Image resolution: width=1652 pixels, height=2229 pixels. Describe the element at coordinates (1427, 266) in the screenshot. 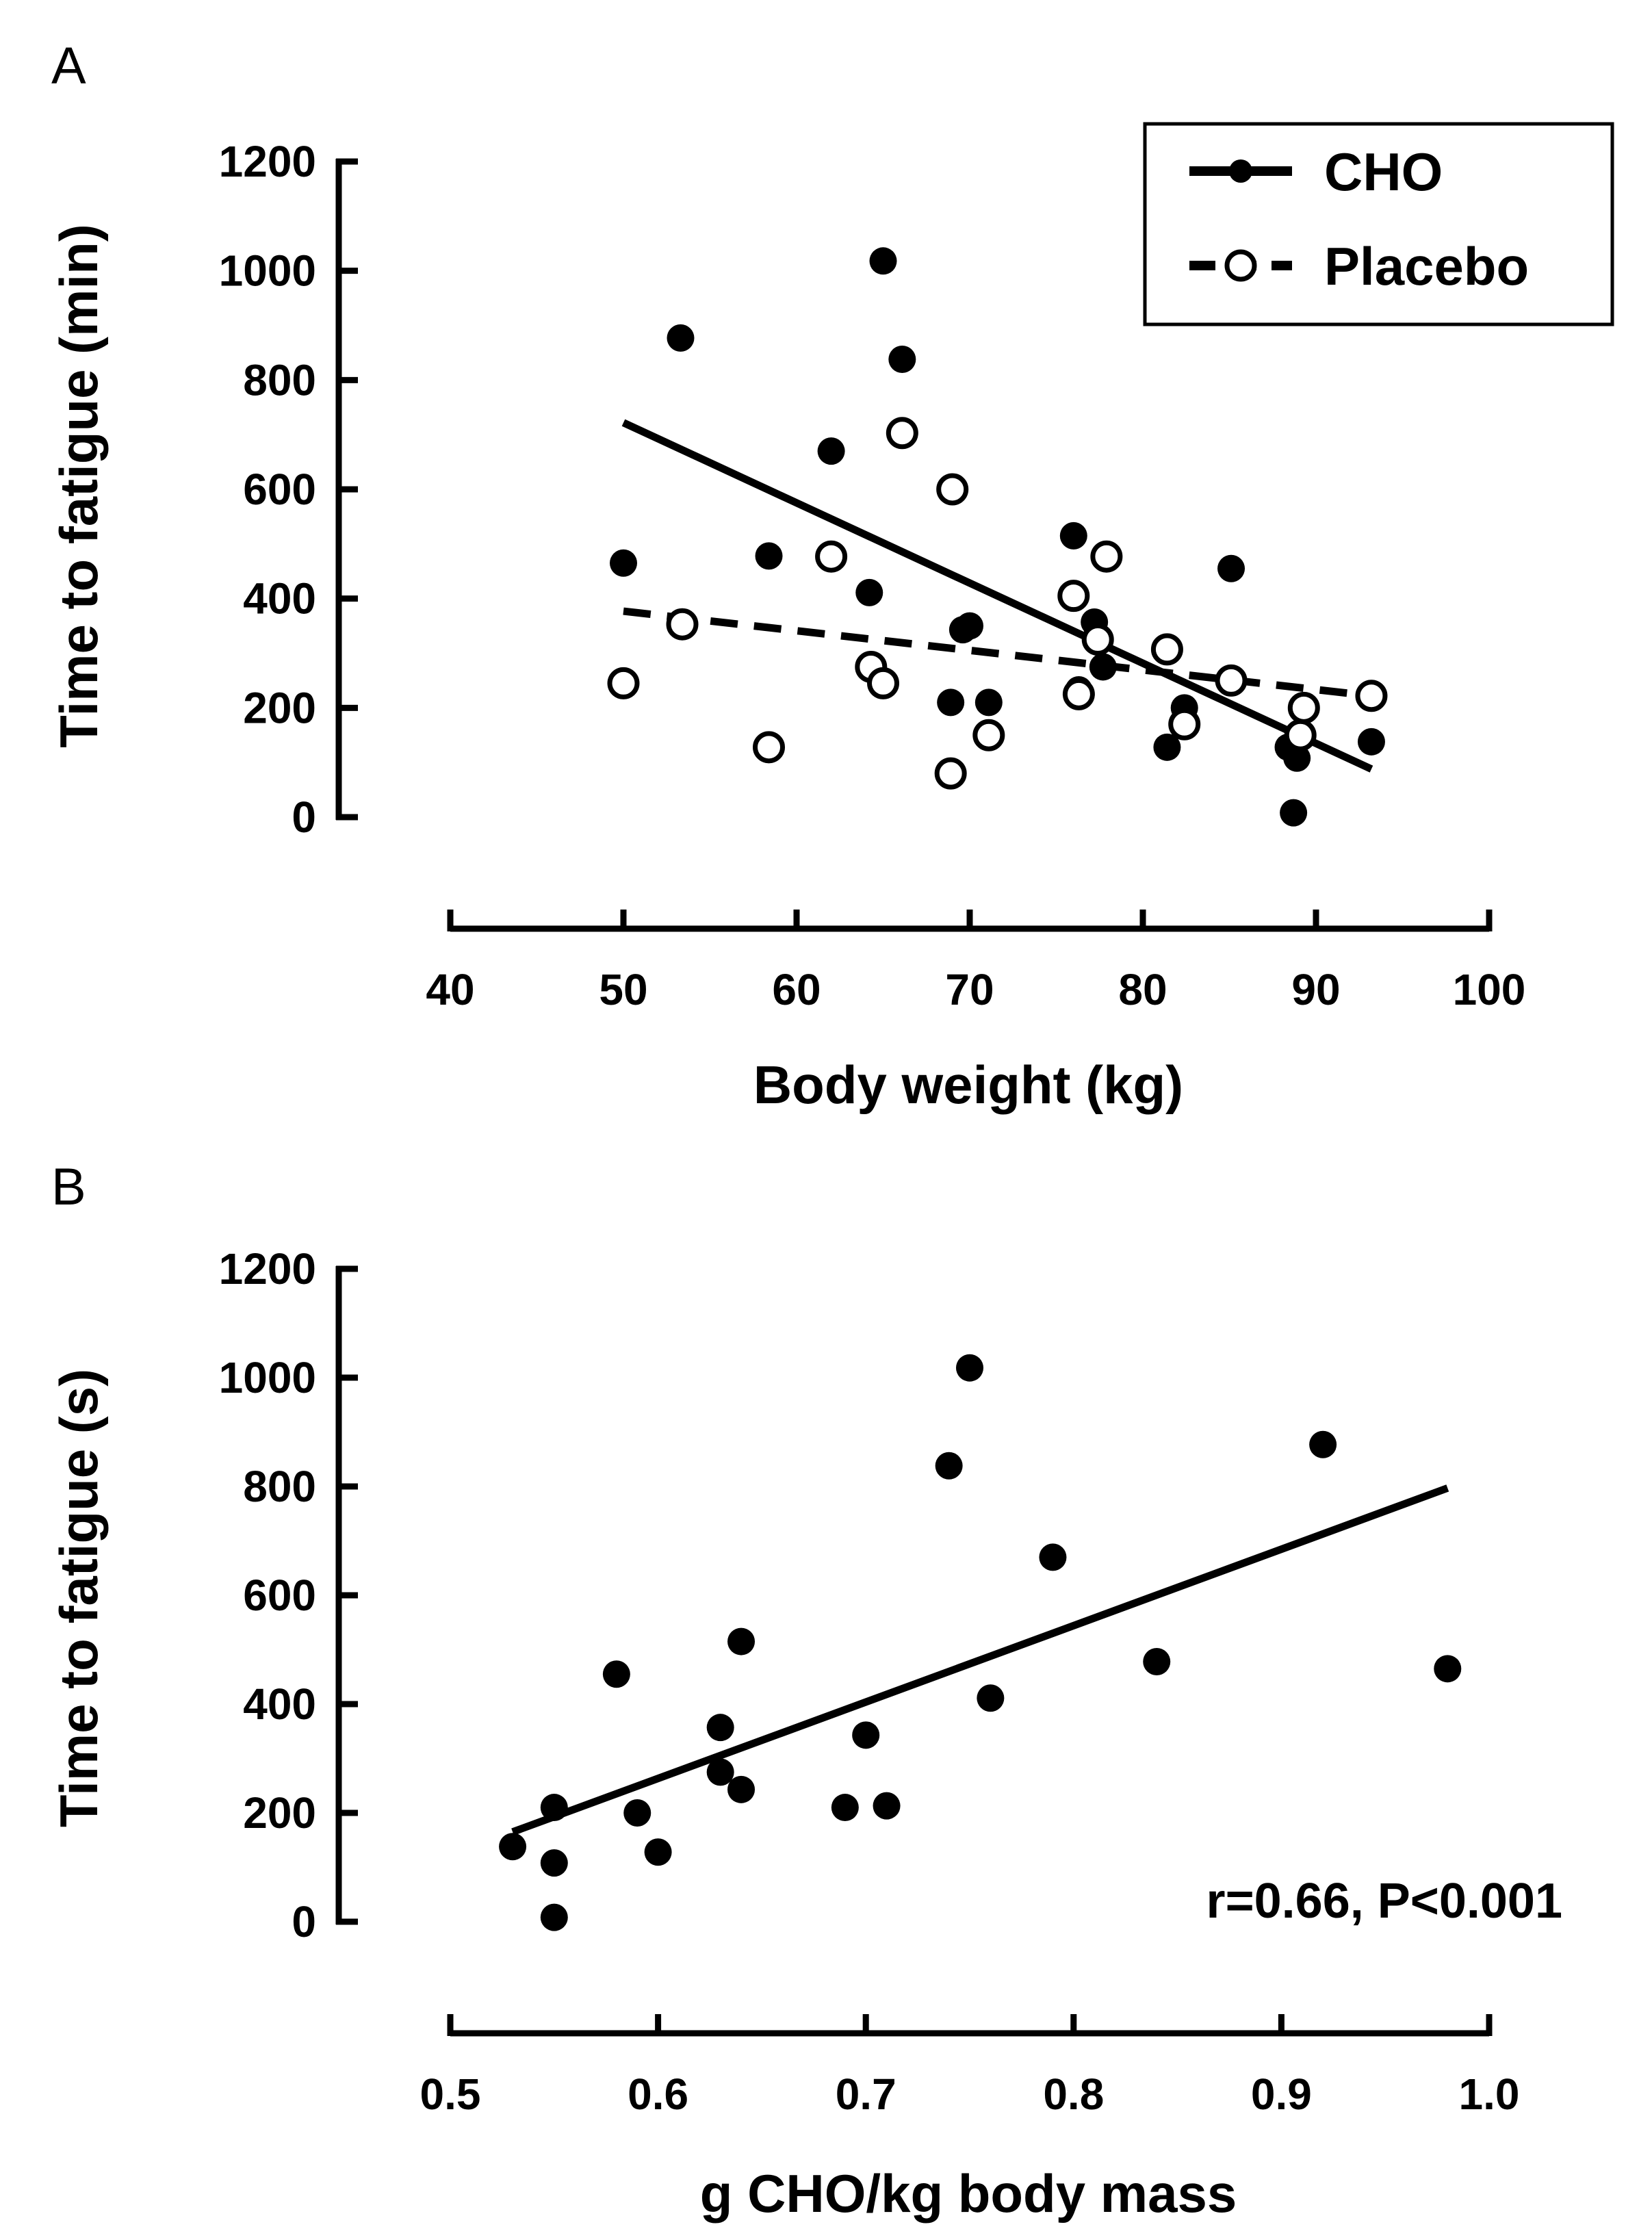

I see `legend-placebo-label: Placebo` at that location.